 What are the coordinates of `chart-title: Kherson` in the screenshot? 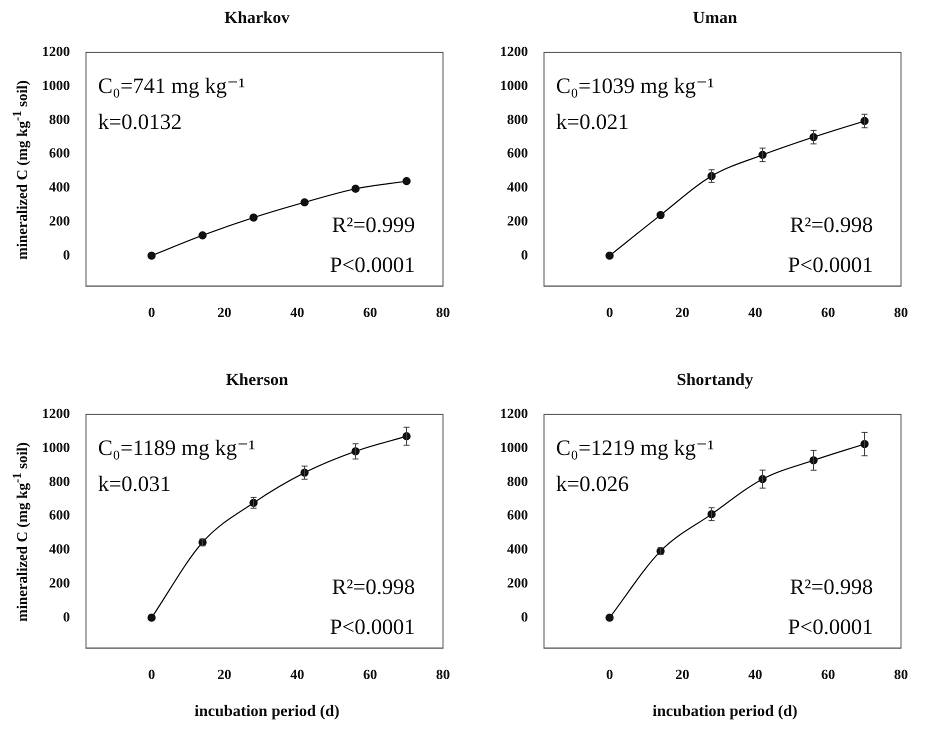 It's located at (257, 380).